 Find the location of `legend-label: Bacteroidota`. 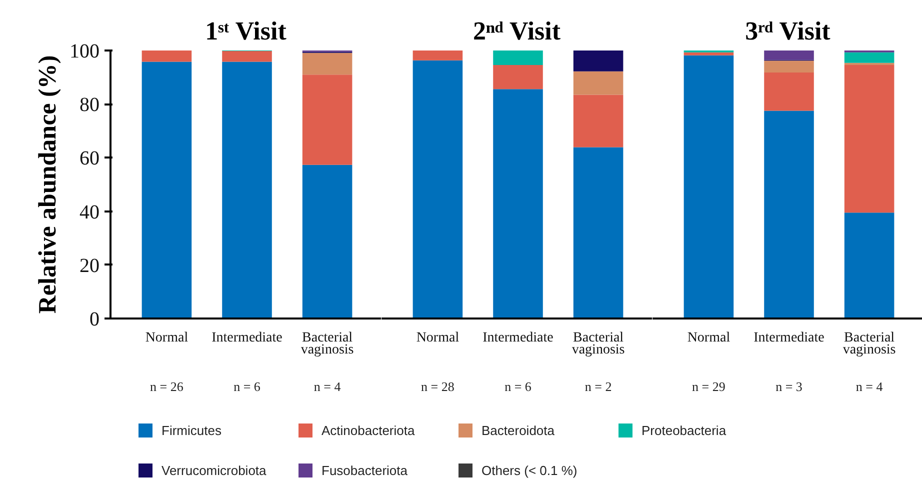

legend-label: Bacteroidota is located at coordinates (519, 430).